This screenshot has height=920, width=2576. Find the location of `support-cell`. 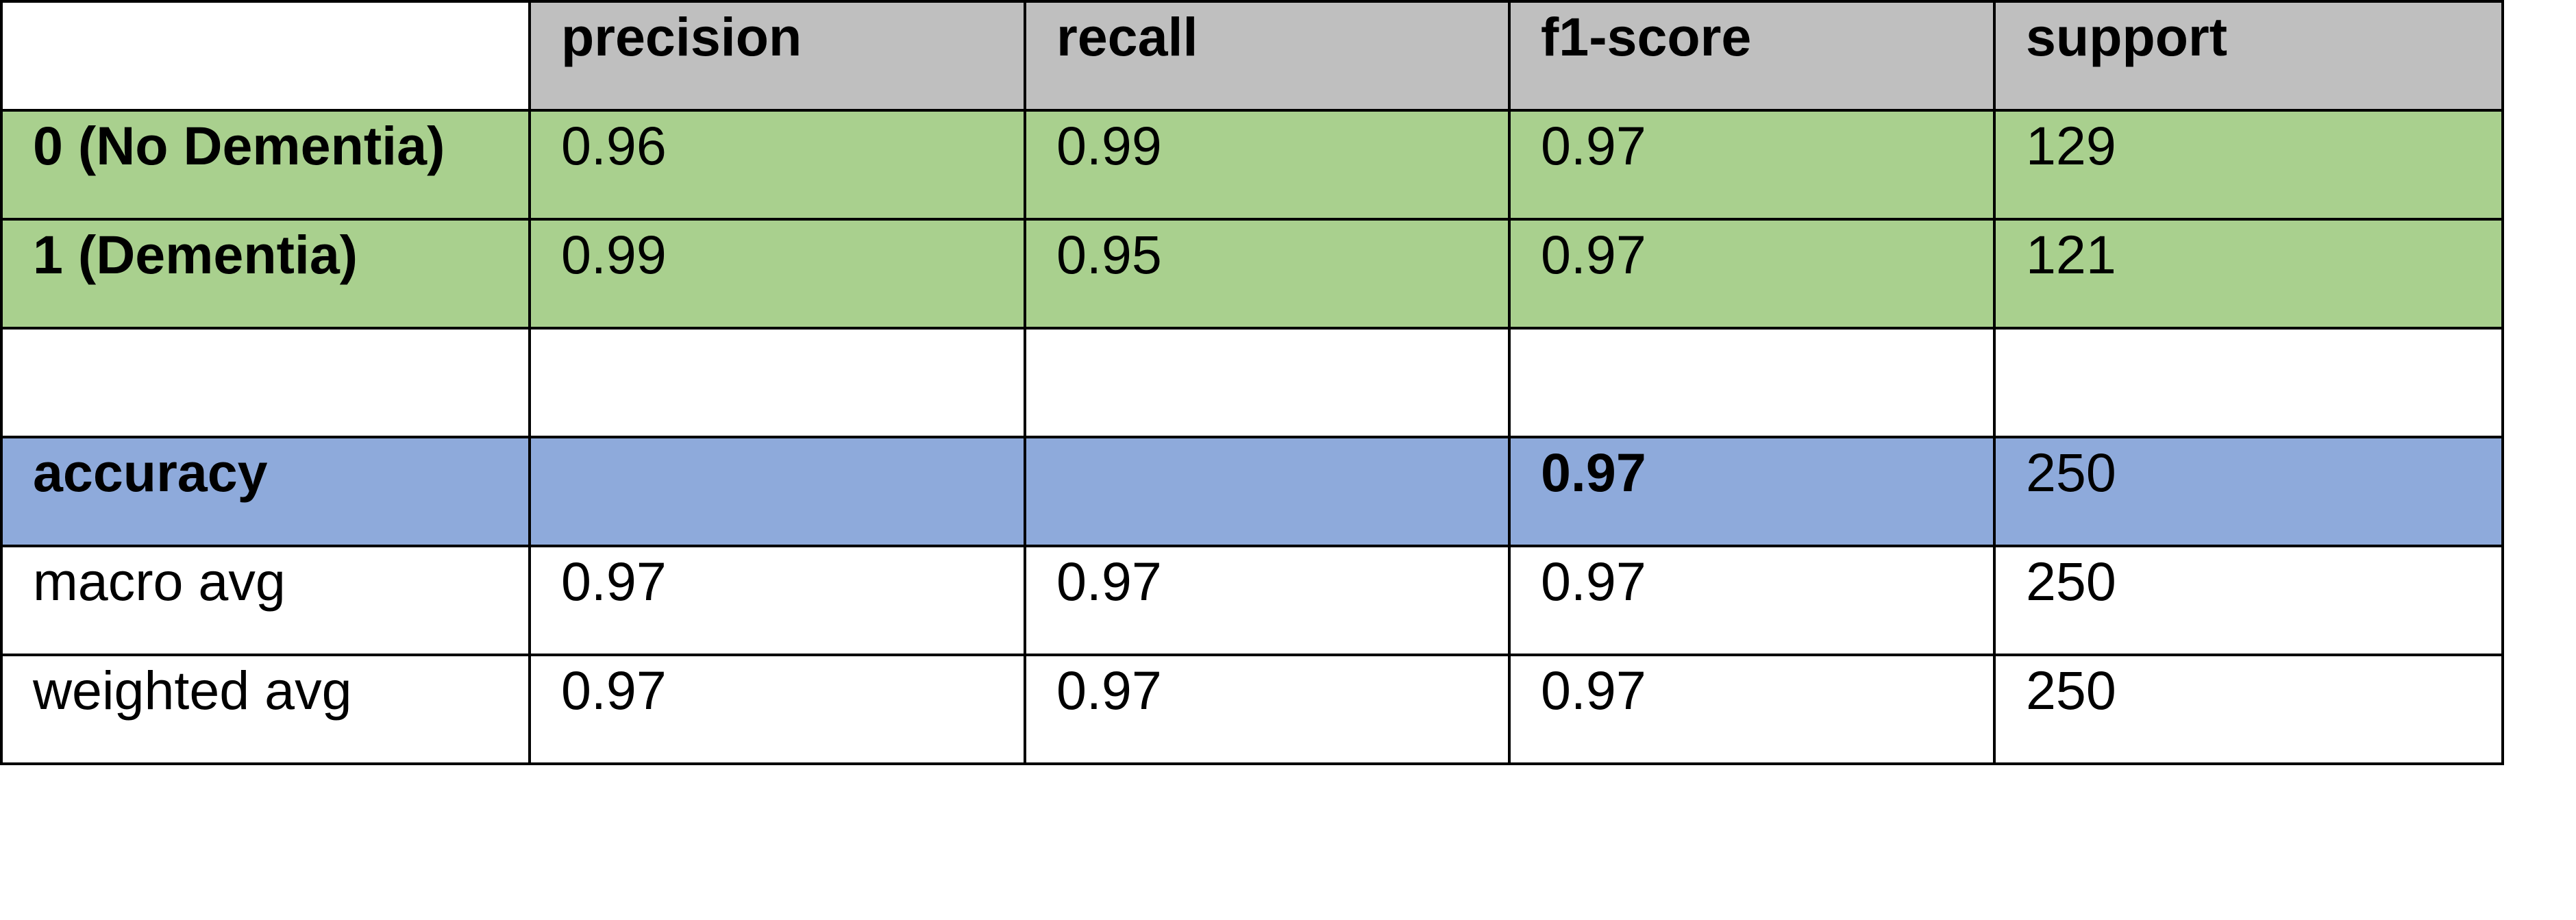

support-cell is located at coordinates (2248, 383).